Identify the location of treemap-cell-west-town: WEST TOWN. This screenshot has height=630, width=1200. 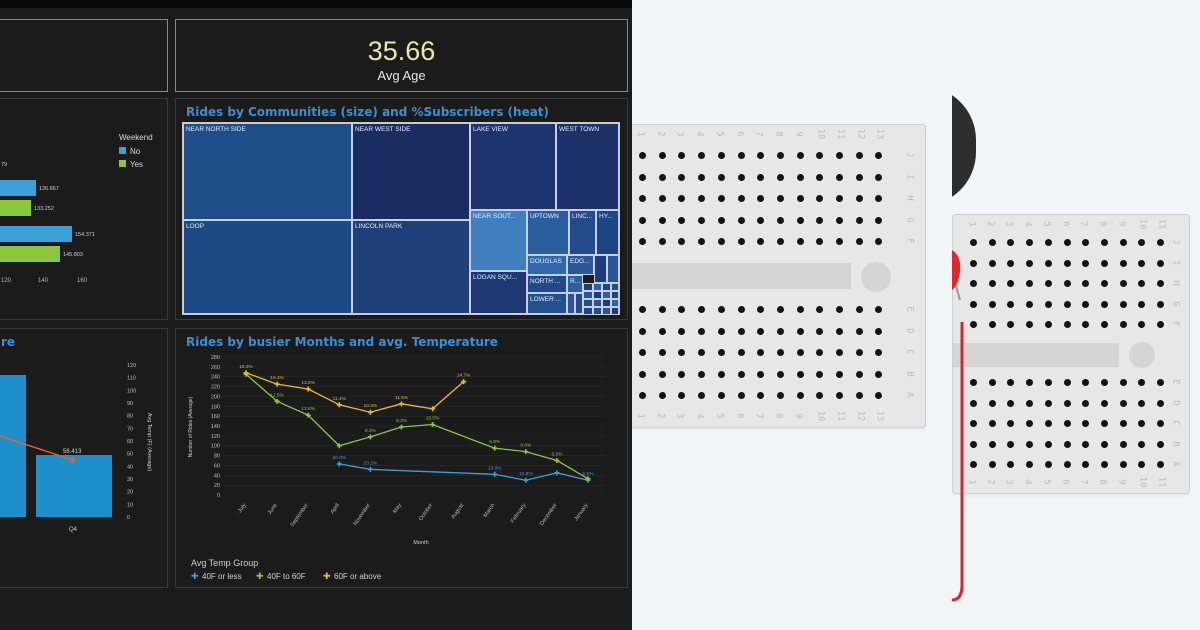
(587, 166).